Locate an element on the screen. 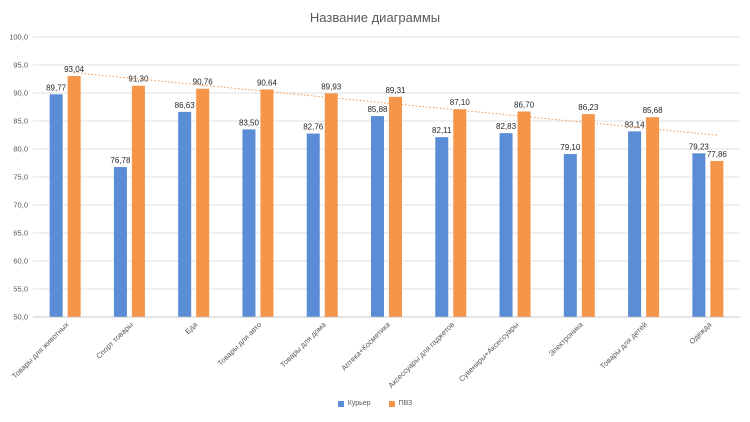 The image size is (750, 422). y-tick-label: 65,0 is located at coordinates (20, 233).